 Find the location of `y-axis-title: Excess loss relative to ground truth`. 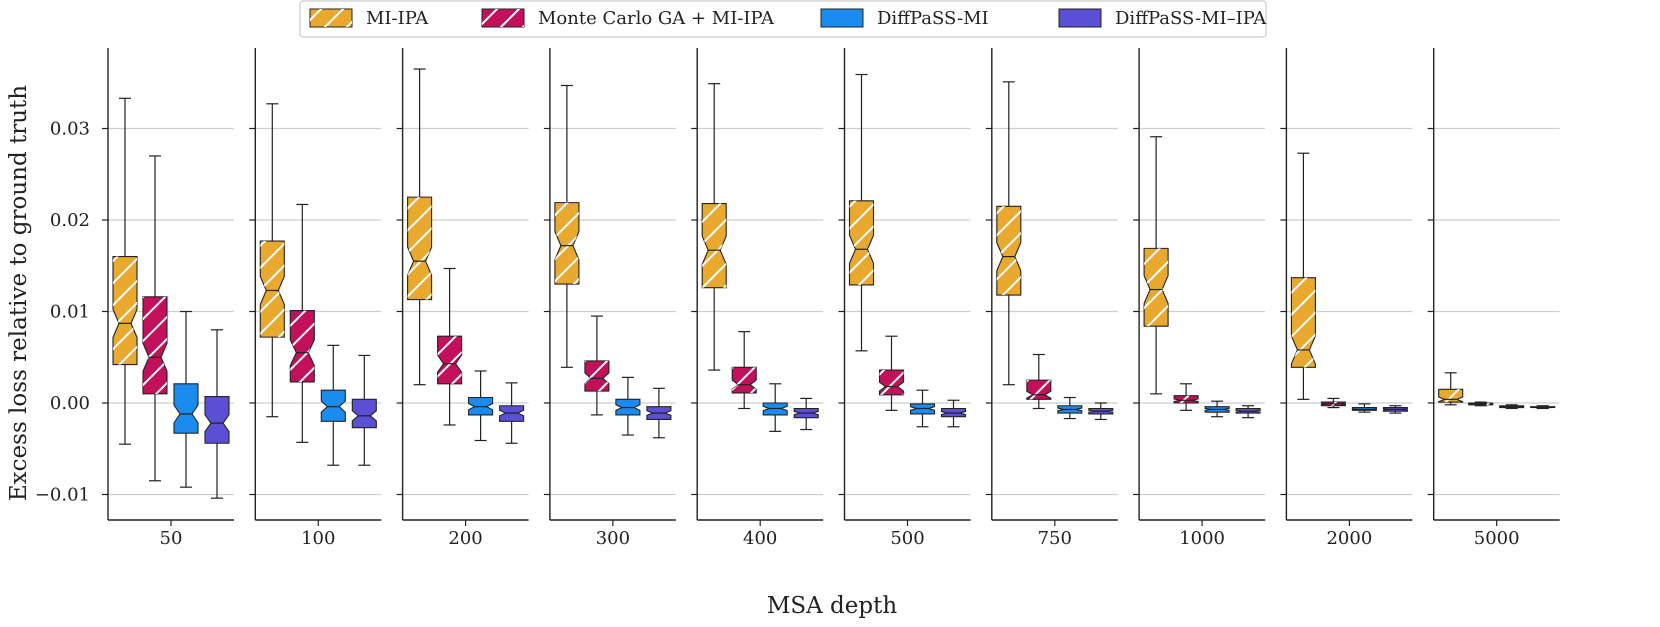

y-axis-title: Excess loss relative to ground truth is located at coordinates (19, 293).